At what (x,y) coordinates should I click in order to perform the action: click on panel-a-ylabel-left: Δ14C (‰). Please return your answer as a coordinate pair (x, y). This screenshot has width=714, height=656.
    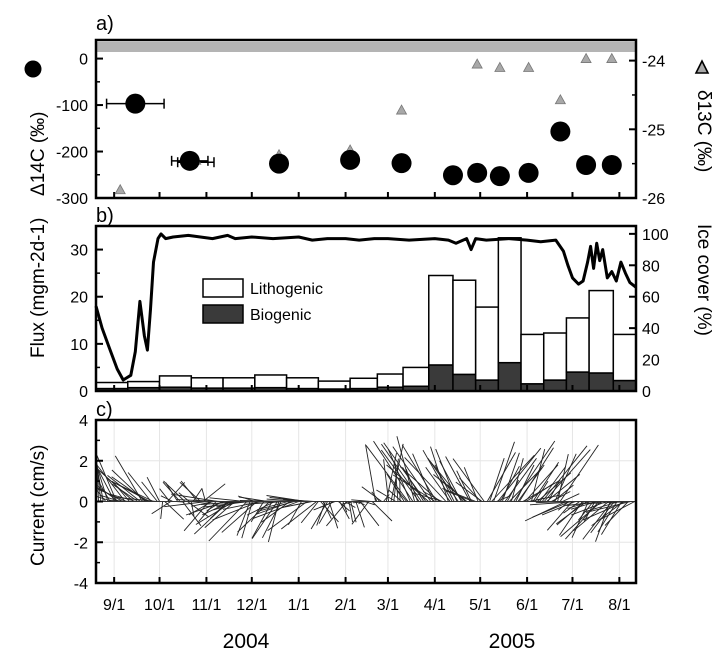
    Looking at the image, I should click on (38, 154).